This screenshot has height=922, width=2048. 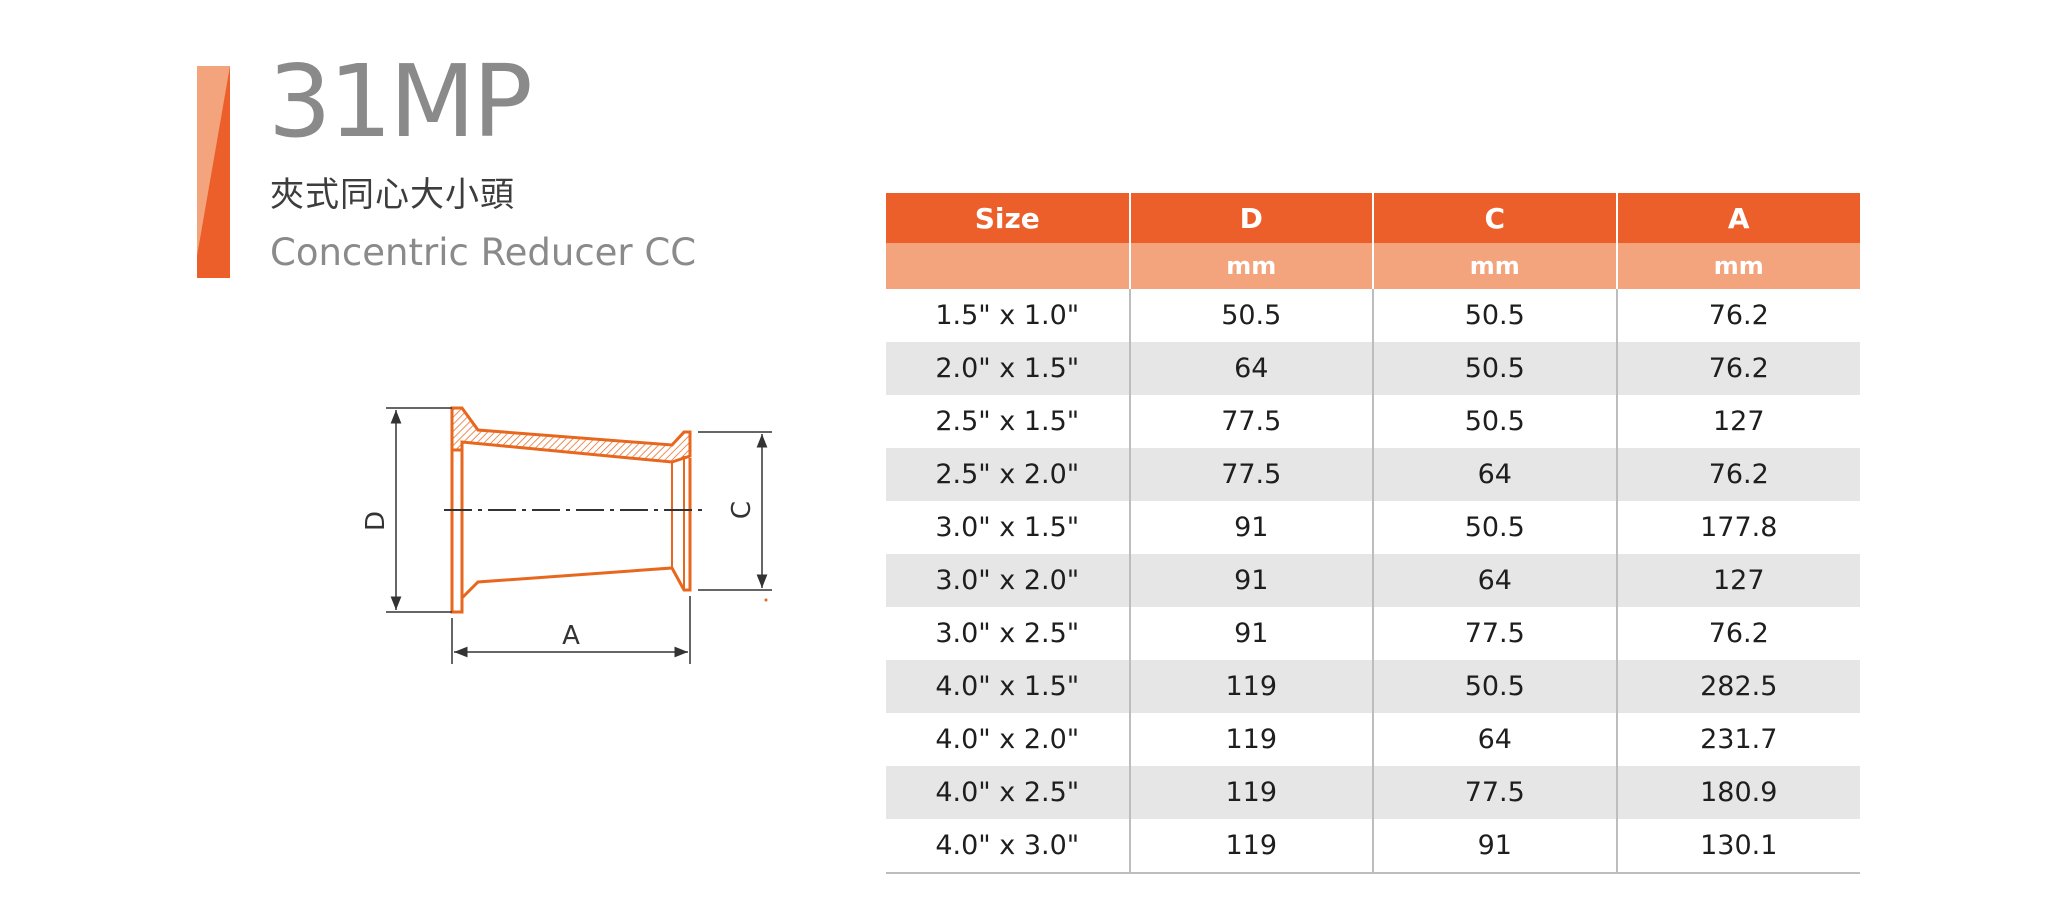 I want to click on table-row: 4.0" x 1.5" 119 50.5 282.5, so click(x=1373, y=686).